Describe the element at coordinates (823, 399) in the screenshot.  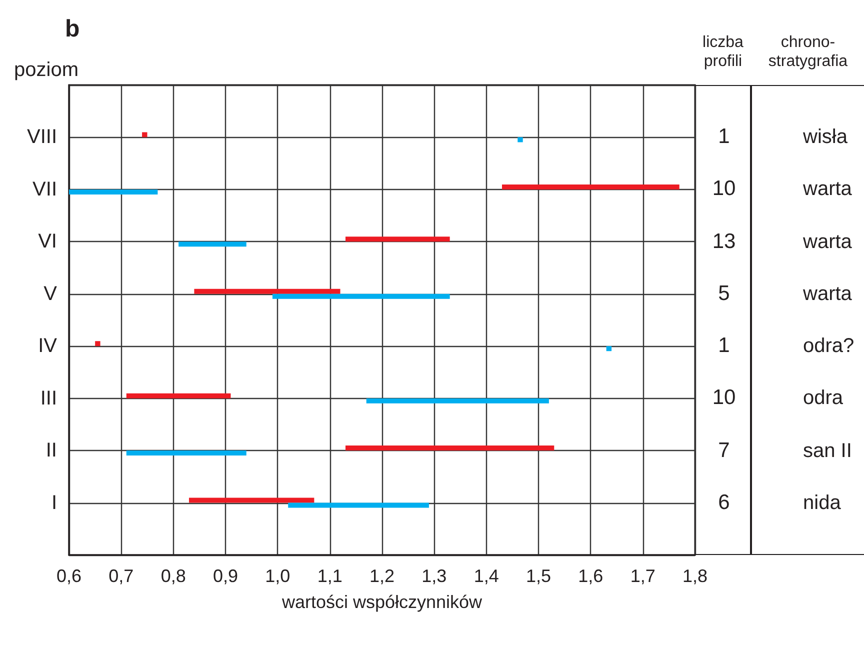
I see `text: odra` at that location.